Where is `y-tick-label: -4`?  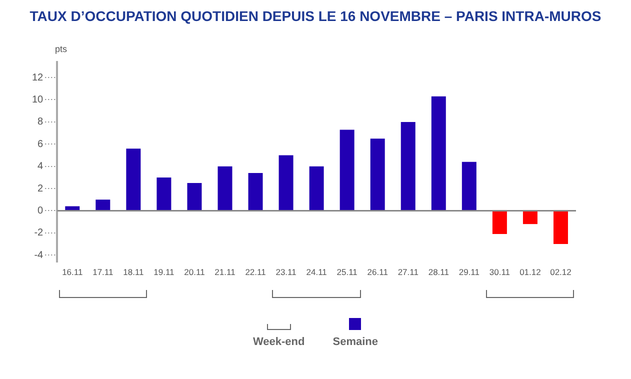 y-tick-label: -4 is located at coordinates (39, 255).